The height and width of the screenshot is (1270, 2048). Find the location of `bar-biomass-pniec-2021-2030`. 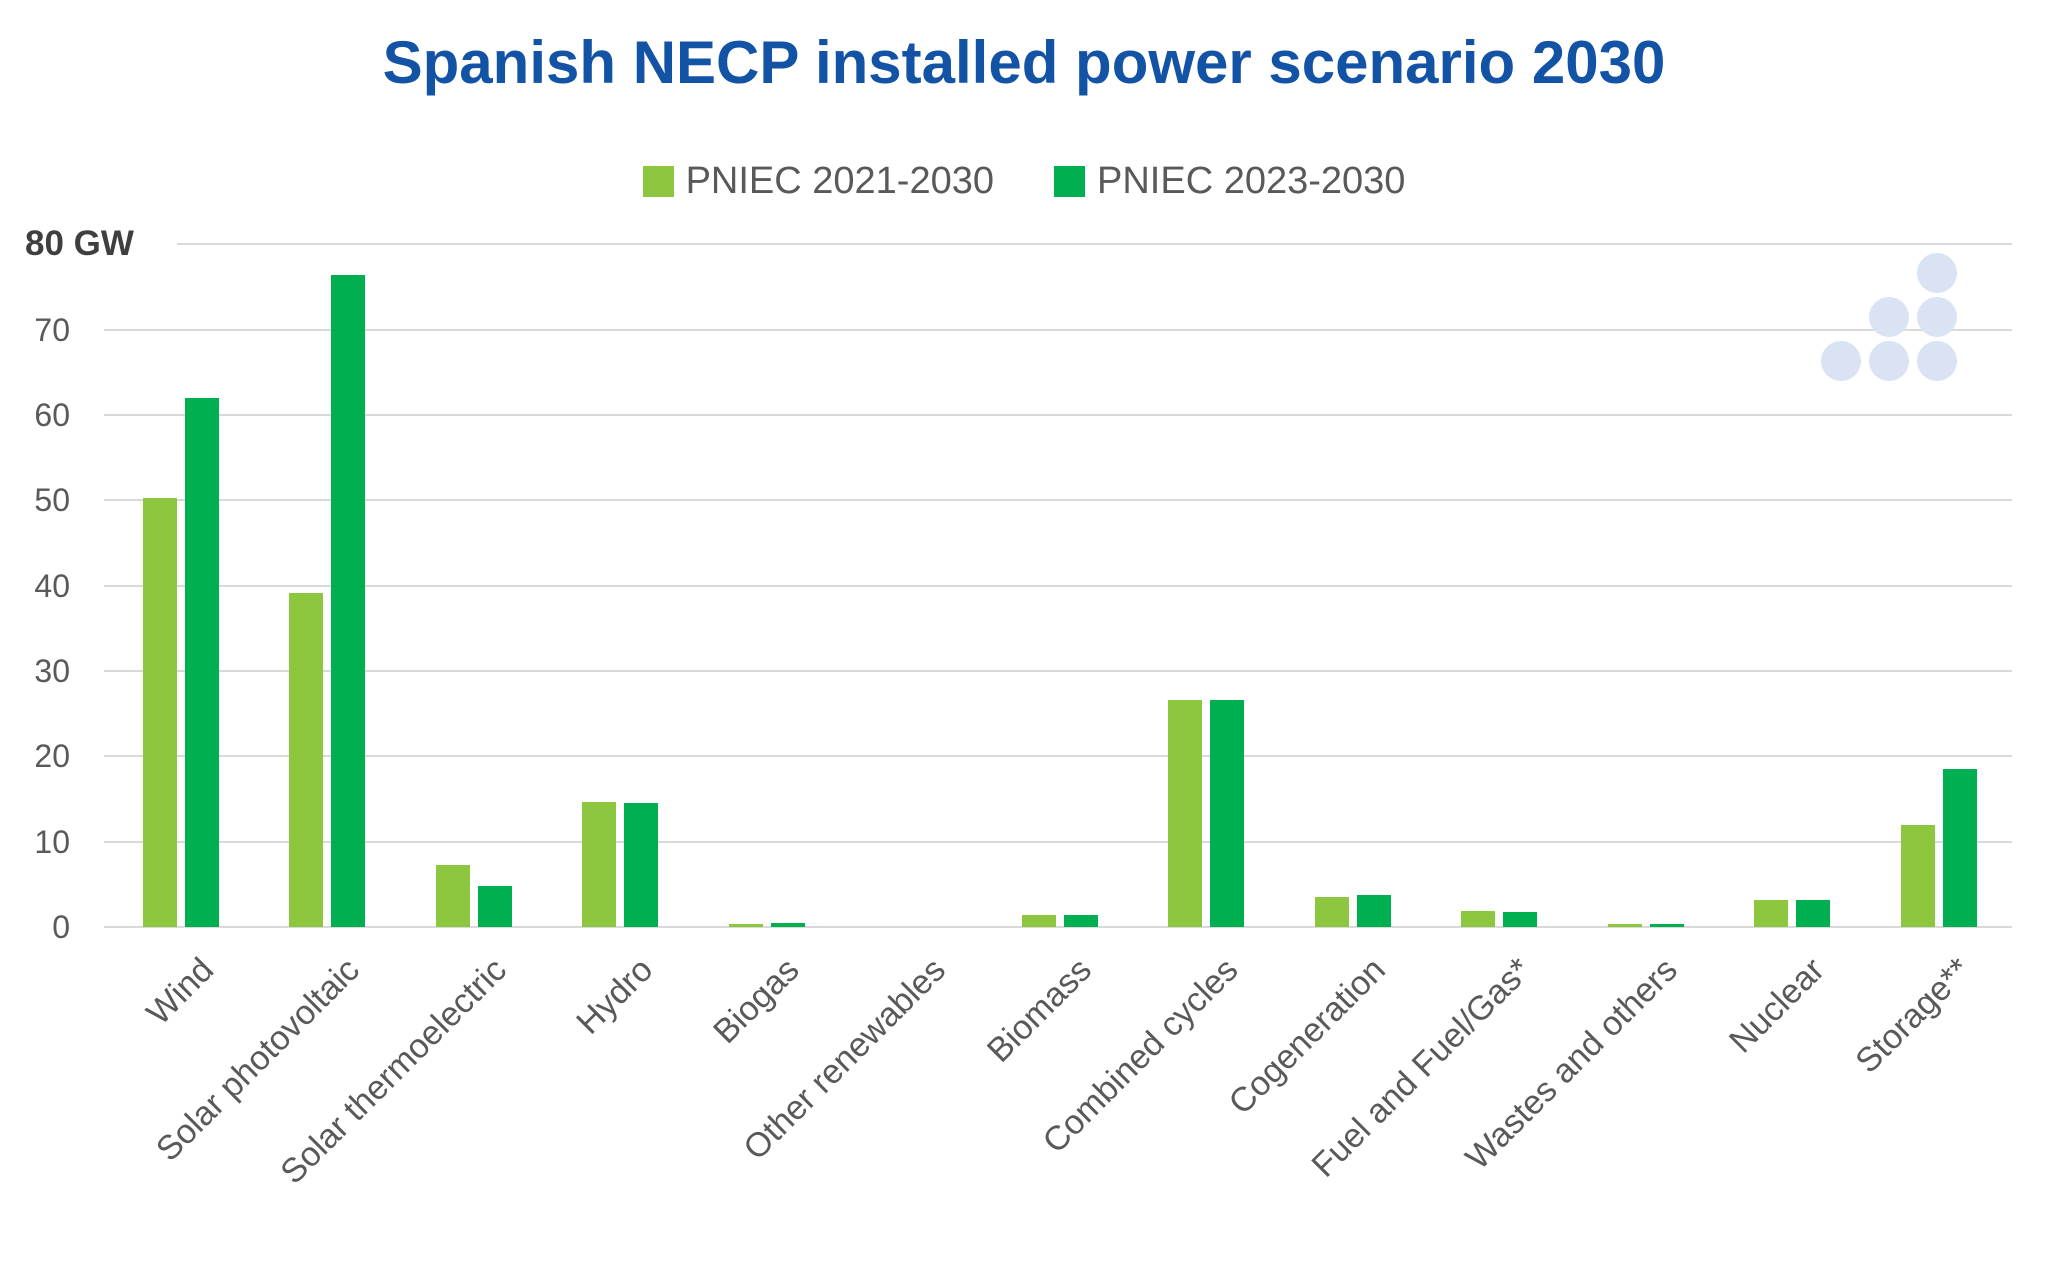

bar-biomass-pniec-2021-2030 is located at coordinates (1038, 921).